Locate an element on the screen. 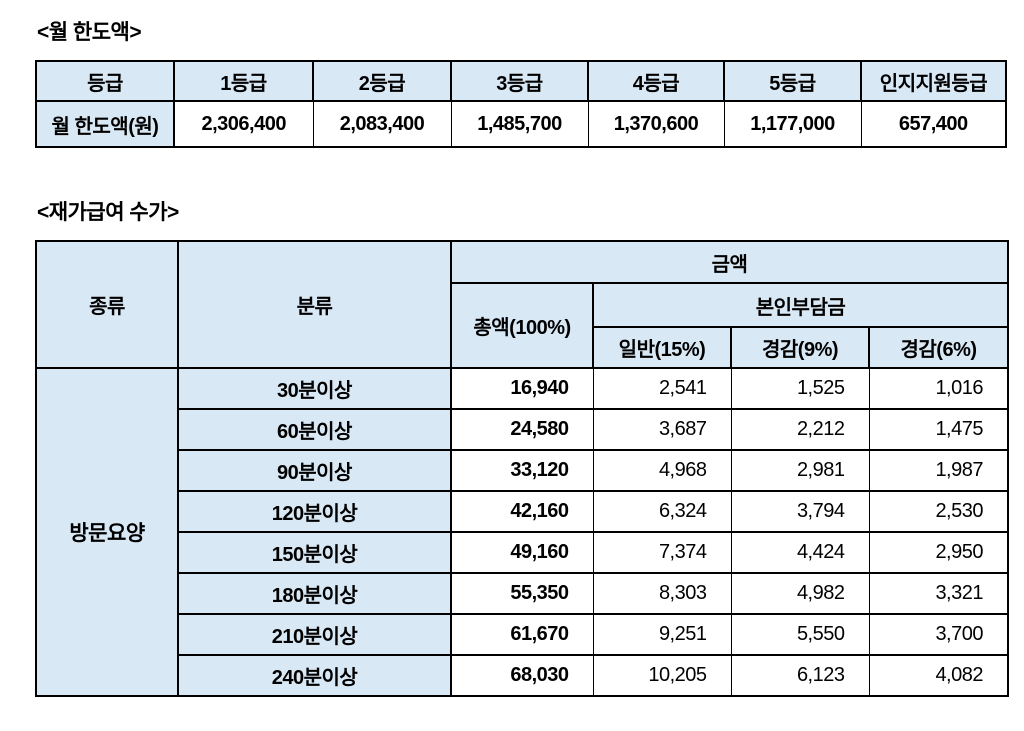 Image resolution: width=1024 pixels, height=731 pixels. monthly-limit-value-4: 1,177,000 is located at coordinates (792, 124).